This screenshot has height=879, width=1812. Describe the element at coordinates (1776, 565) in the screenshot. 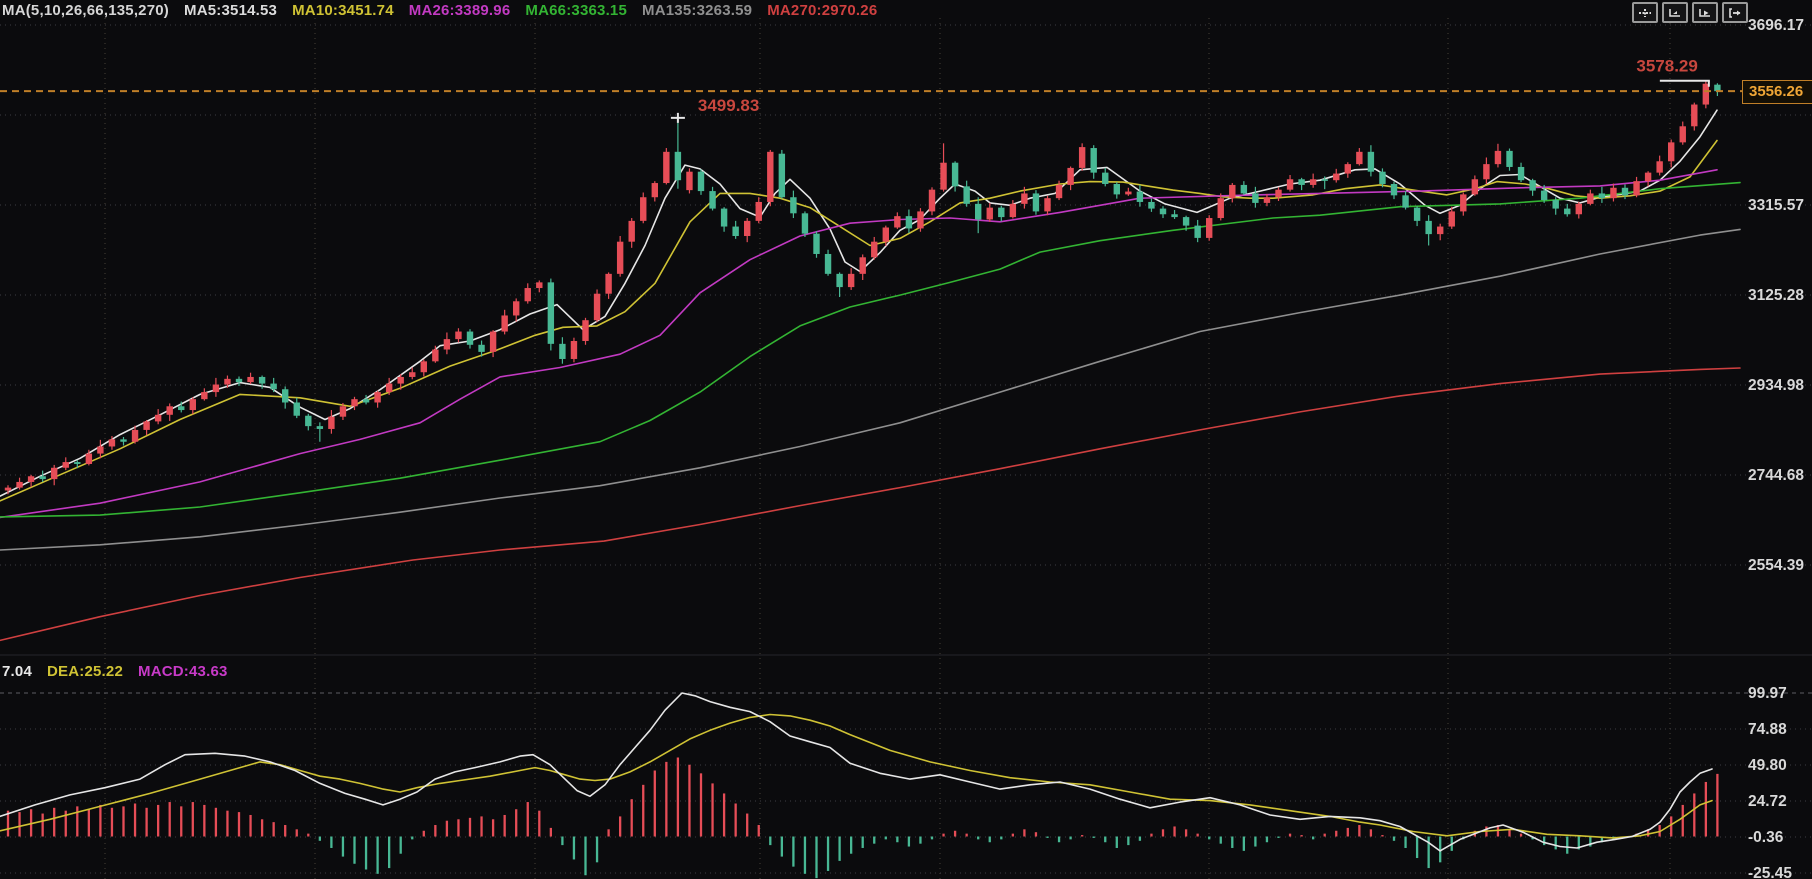

I see `price-axis-label: 2554.39` at that location.